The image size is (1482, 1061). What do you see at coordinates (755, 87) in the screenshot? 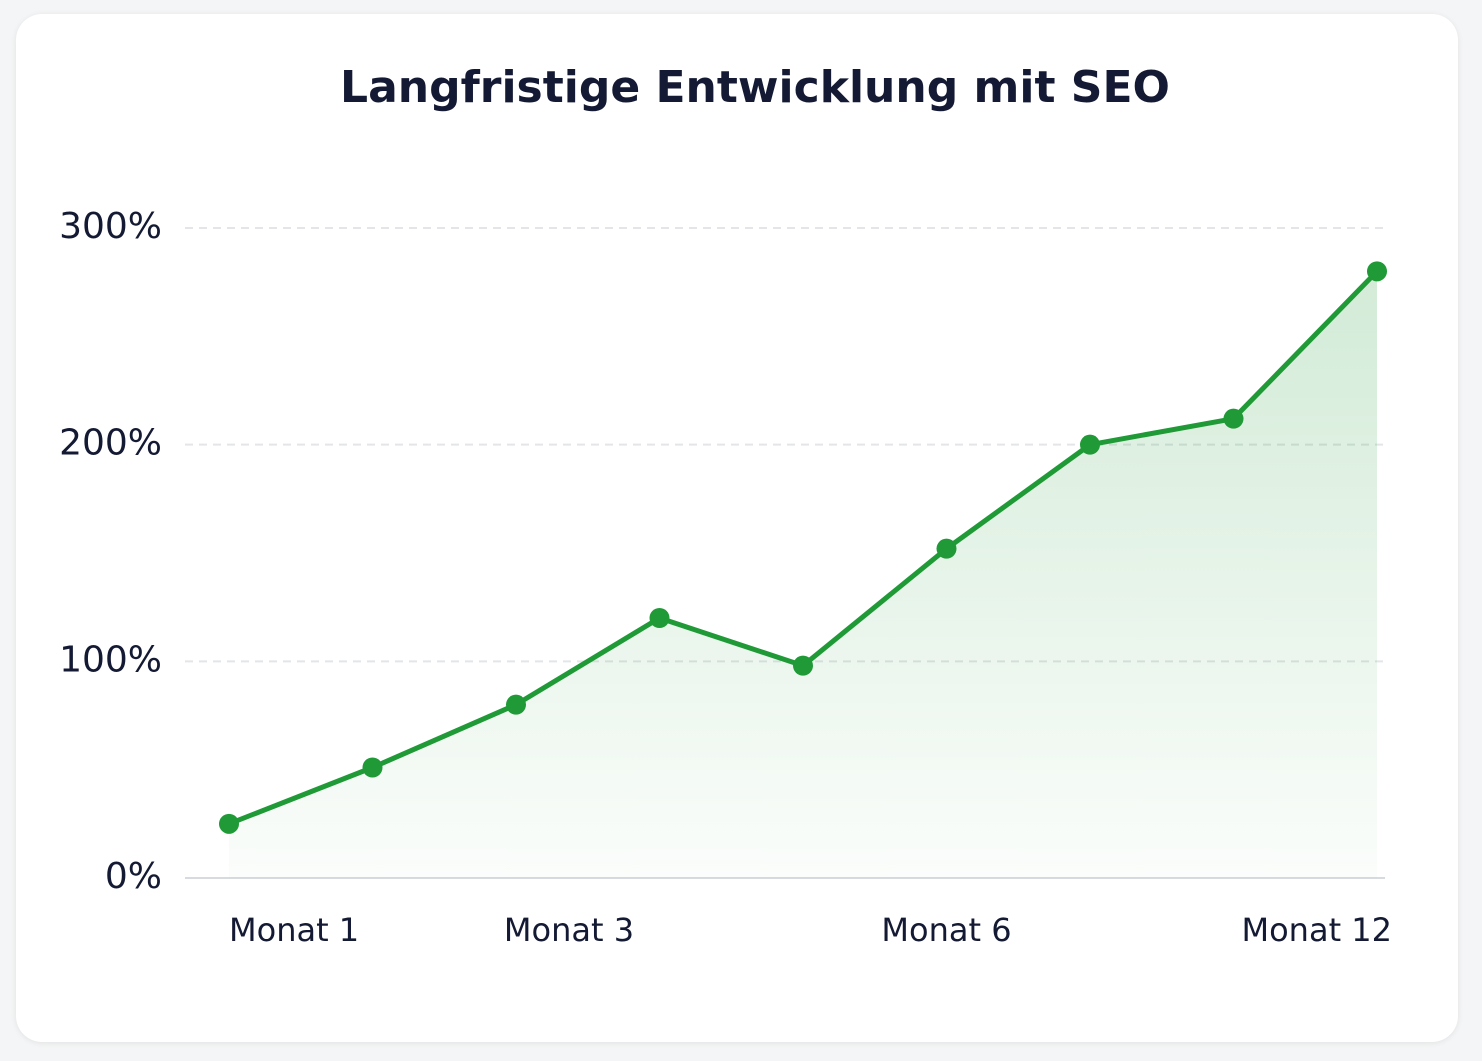
I see `chart-title: Langfristige Entwicklung mit SEO` at bounding box center [755, 87].